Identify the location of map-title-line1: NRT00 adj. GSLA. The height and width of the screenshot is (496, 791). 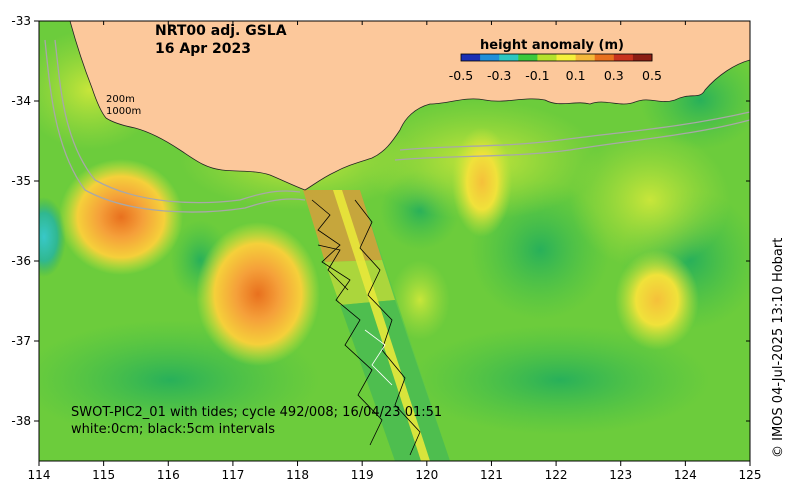
(221, 31).